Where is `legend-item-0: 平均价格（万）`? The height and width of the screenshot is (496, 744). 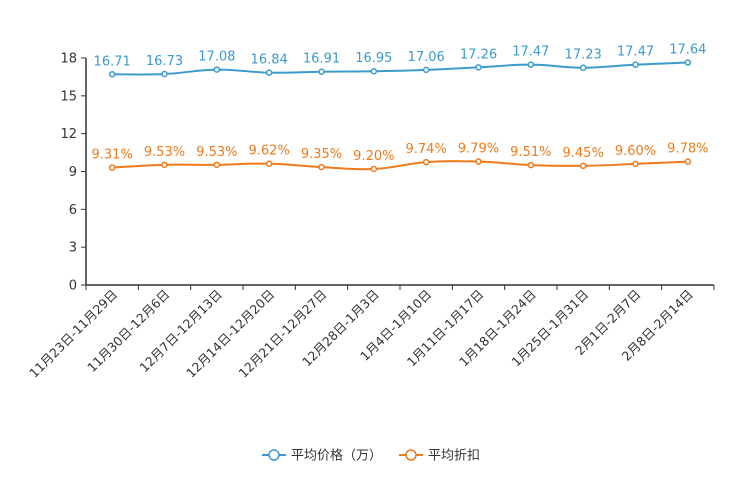 legend-item-0: 平均价格（万） is located at coordinates (322, 456).